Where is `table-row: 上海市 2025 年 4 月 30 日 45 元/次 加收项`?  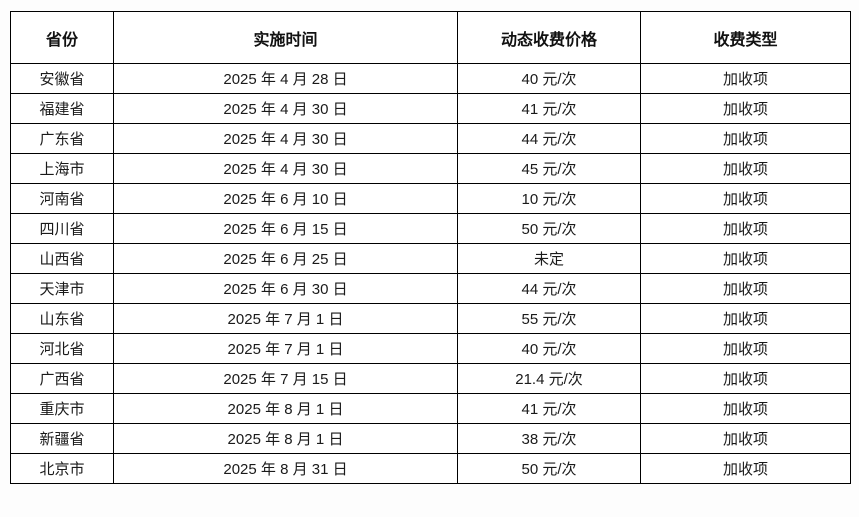 table-row: 上海市 2025 年 4 月 30 日 45 元/次 加收项 is located at coordinates (430, 168).